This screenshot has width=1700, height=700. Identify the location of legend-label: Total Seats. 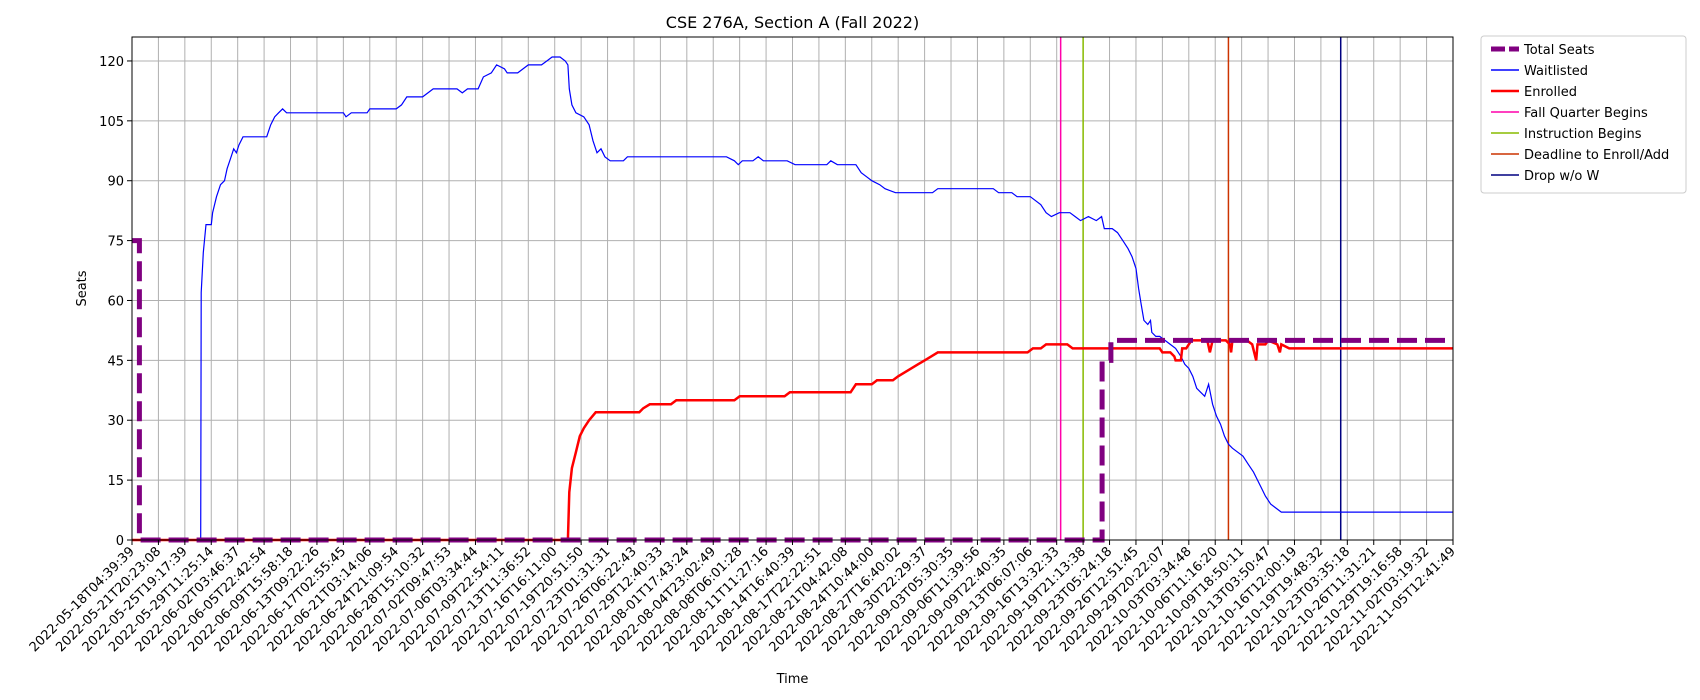
(1559, 50).